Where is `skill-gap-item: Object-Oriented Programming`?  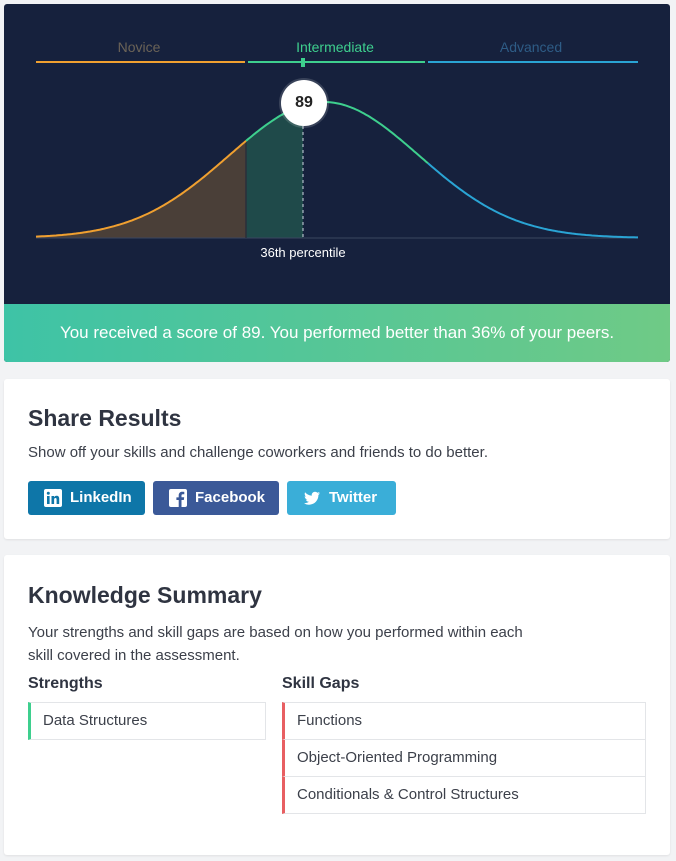 skill-gap-item: Object-Oriented Programming is located at coordinates (464, 758).